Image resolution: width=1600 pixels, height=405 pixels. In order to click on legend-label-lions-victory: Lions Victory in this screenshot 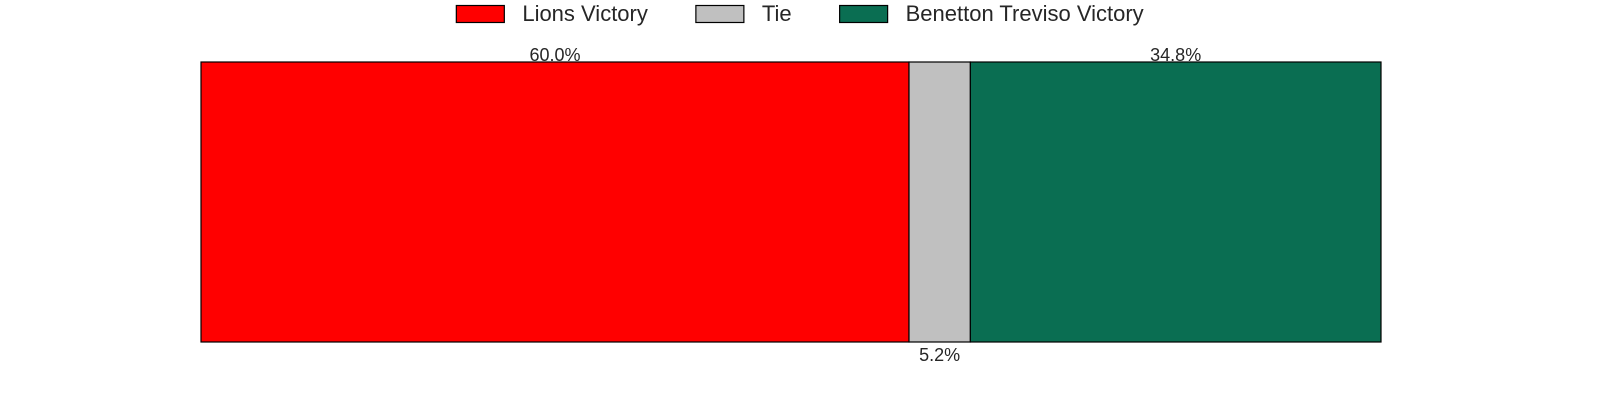, I will do `click(585, 13)`.